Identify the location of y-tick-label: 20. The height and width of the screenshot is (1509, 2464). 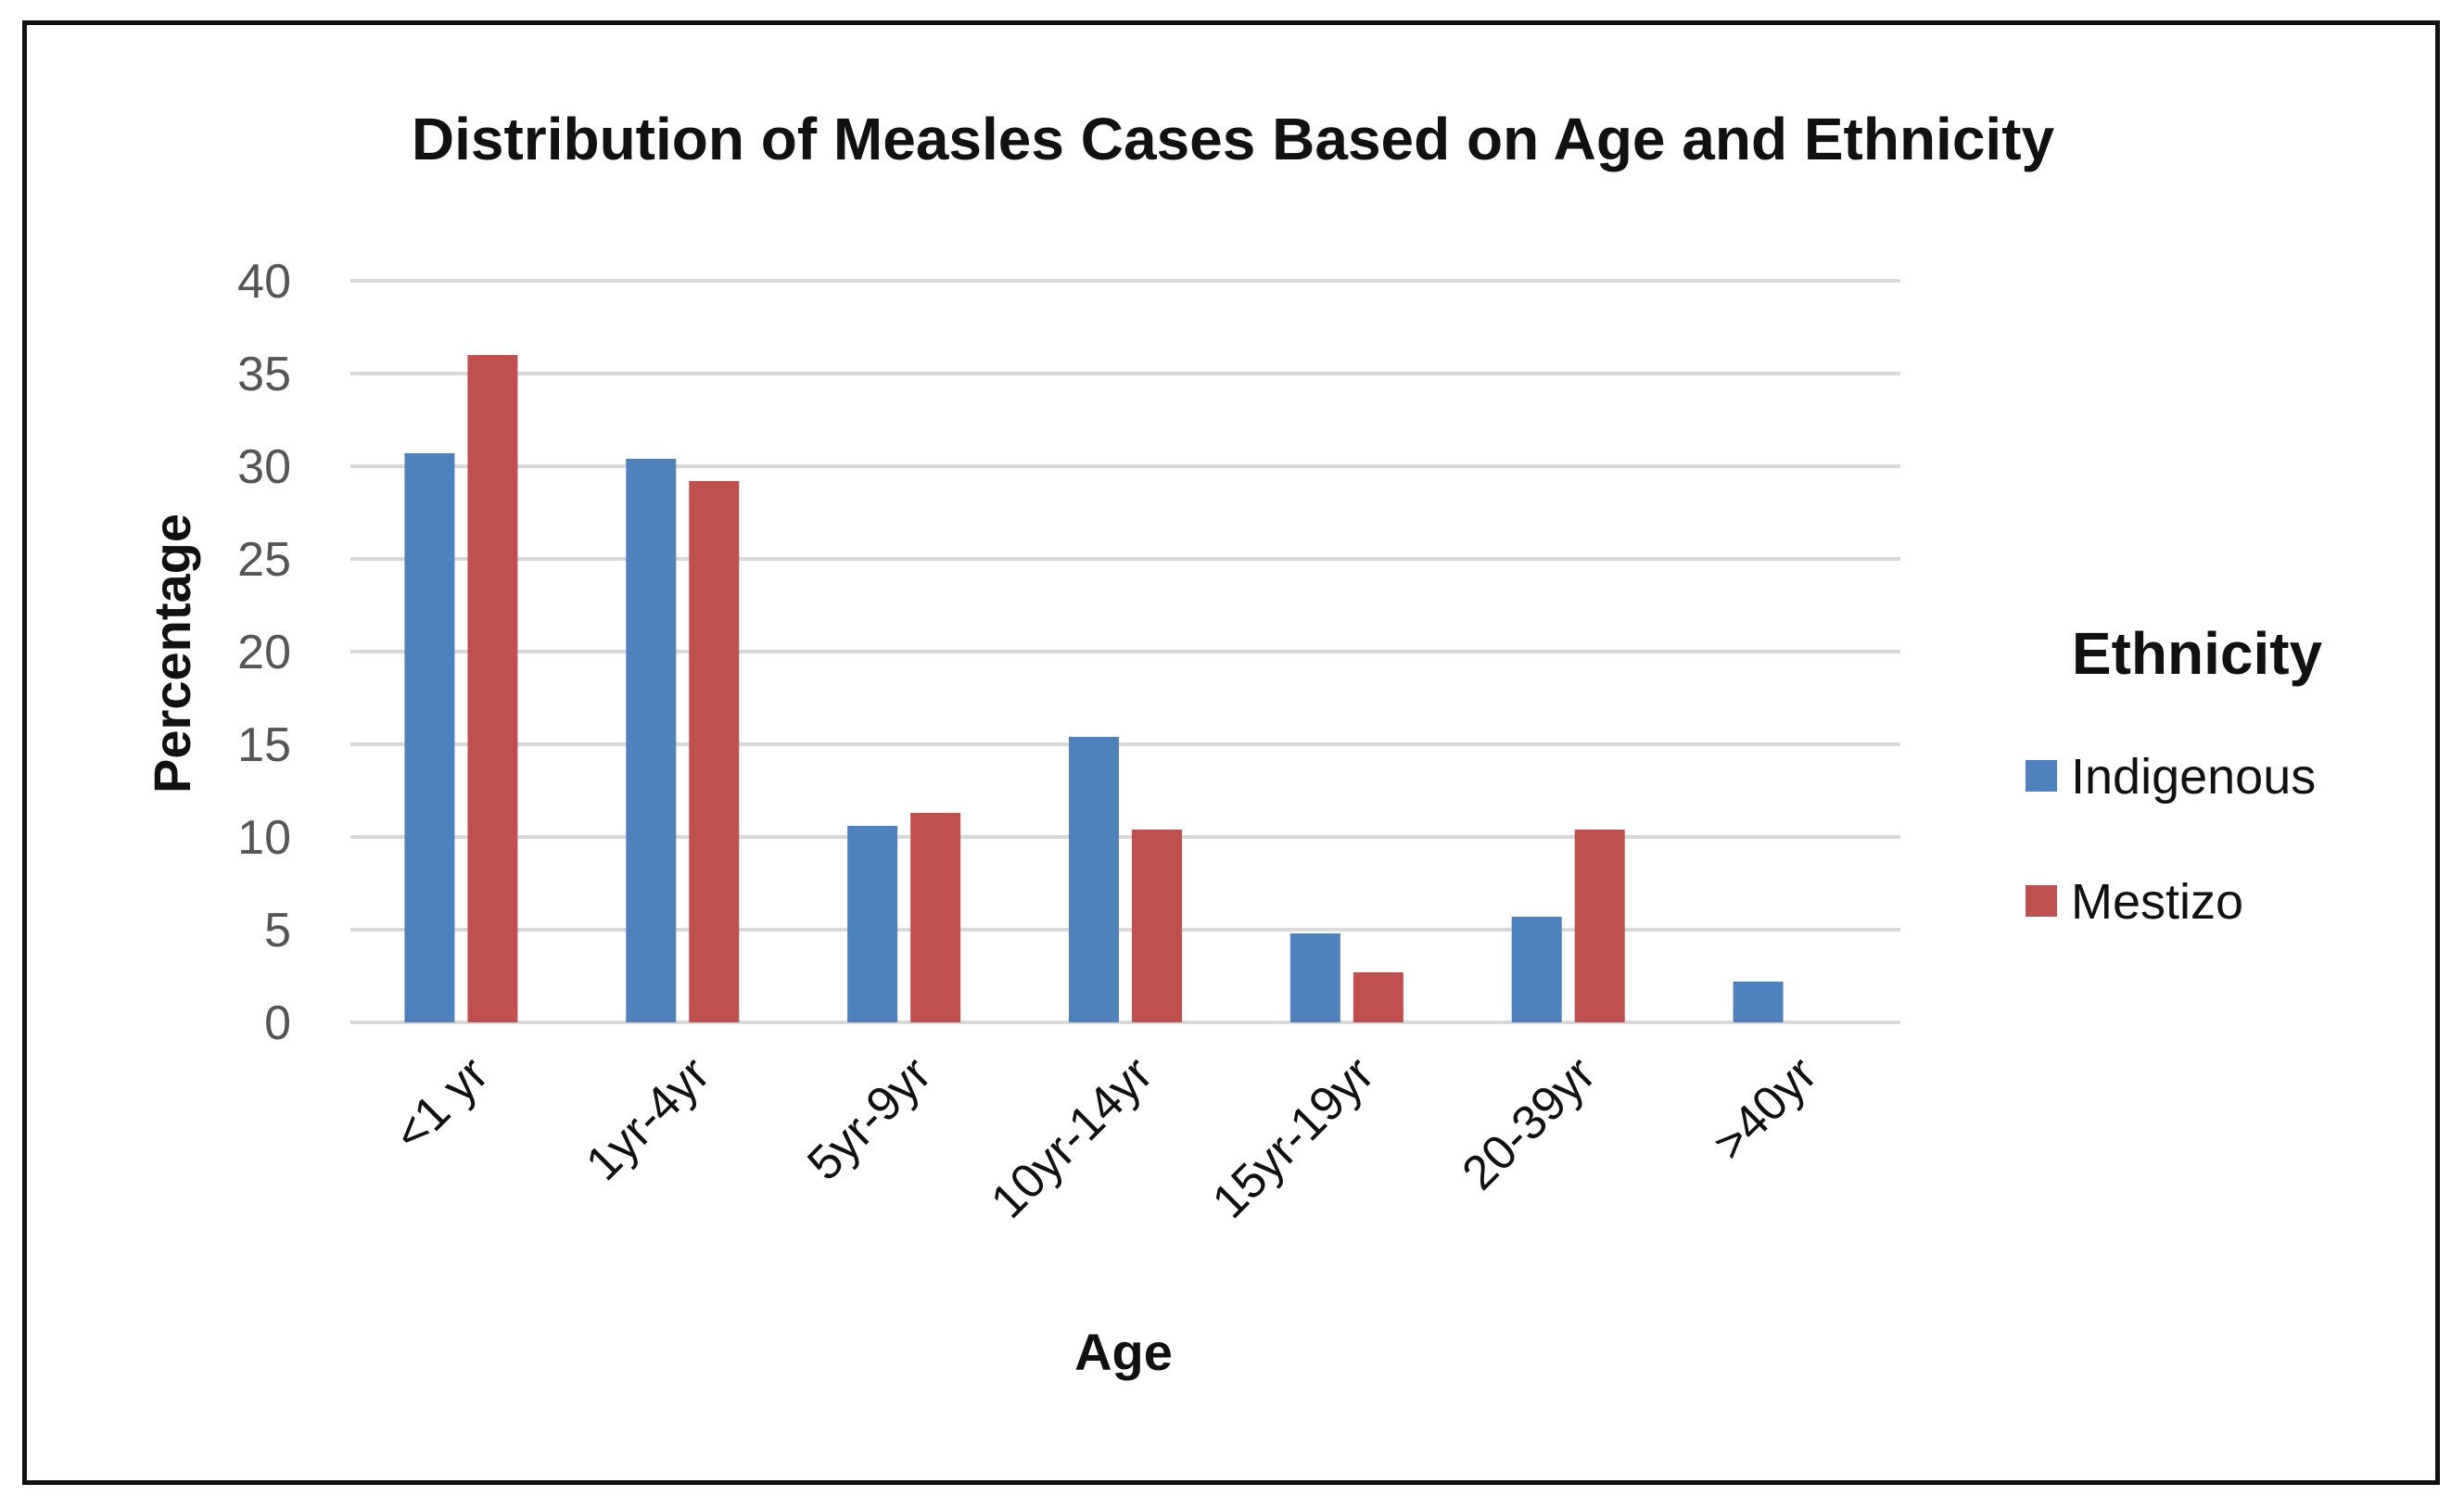
(264, 652).